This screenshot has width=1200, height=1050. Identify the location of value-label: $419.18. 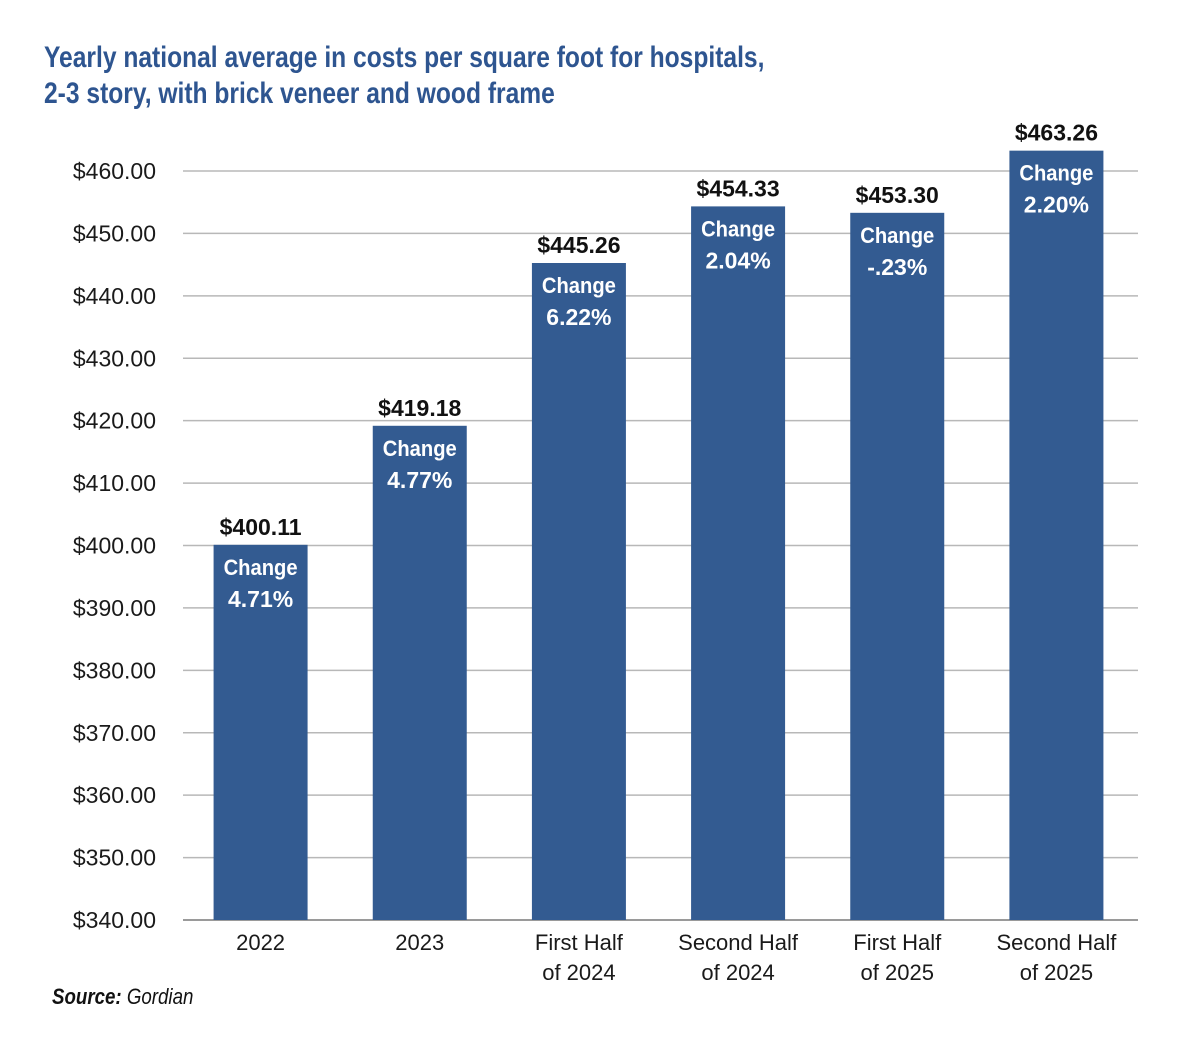
(419, 408).